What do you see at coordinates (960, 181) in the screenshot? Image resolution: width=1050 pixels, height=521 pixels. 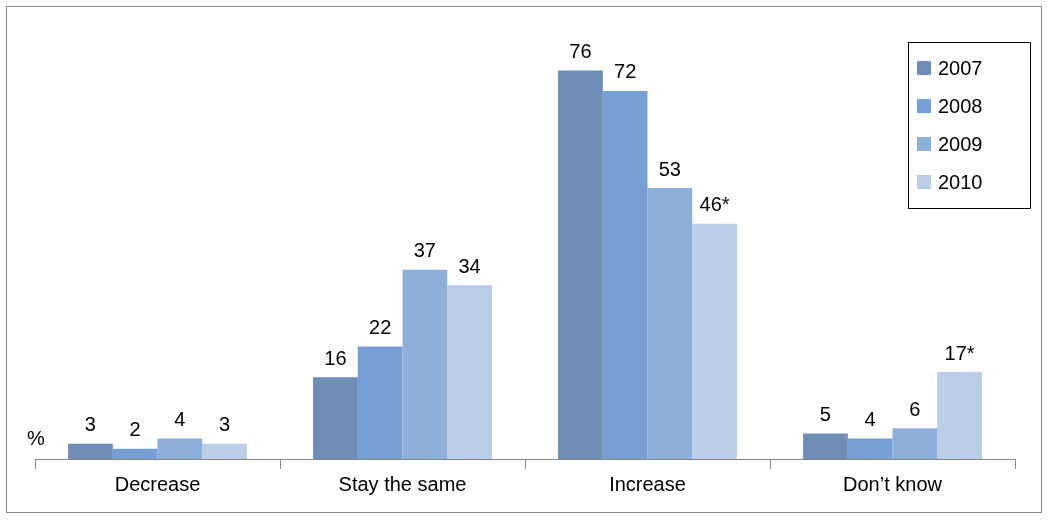 I see `legend-label: 2010` at bounding box center [960, 181].